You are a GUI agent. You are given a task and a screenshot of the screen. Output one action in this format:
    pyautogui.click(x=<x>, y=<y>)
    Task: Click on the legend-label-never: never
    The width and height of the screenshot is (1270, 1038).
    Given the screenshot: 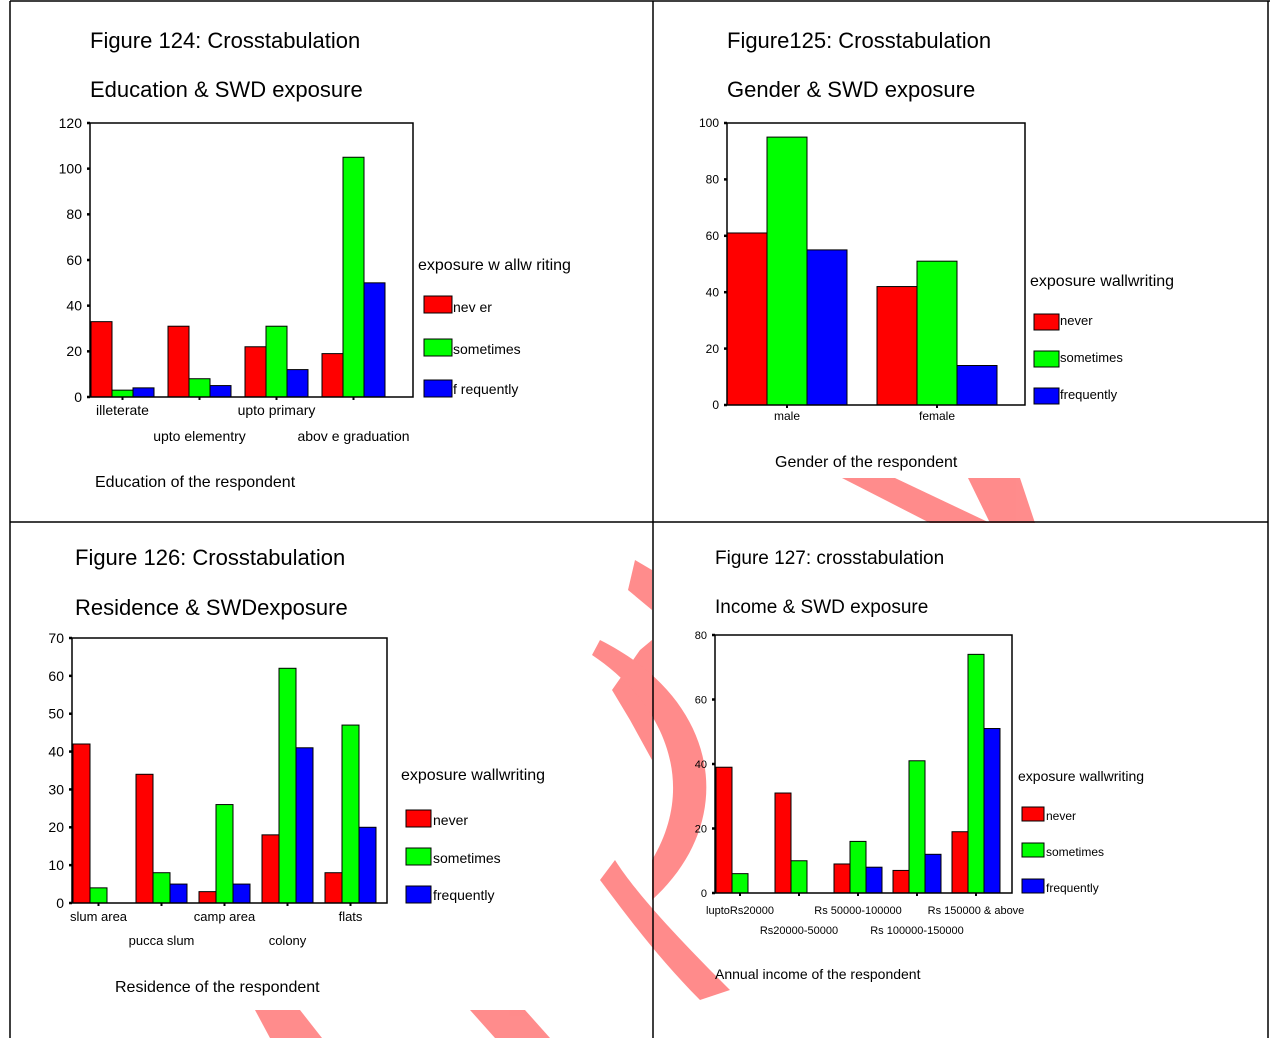 What is the action you would take?
    pyautogui.click(x=1076, y=320)
    